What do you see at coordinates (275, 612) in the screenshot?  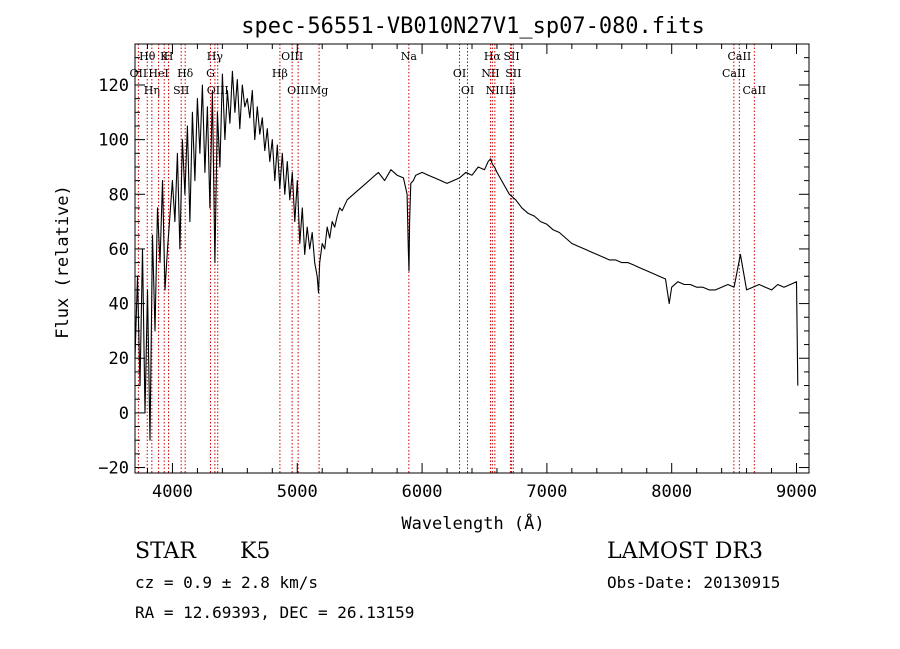 I see `coordinates: RA = 12.69393, DEC = 26.13159` at bounding box center [275, 612].